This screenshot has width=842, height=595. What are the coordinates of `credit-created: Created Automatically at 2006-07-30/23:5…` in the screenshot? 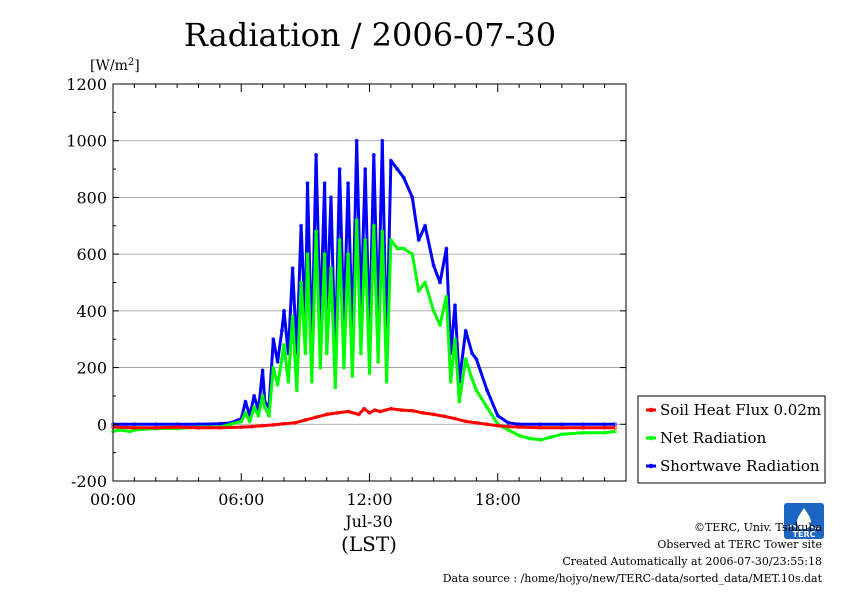 It's located at (692, 561).